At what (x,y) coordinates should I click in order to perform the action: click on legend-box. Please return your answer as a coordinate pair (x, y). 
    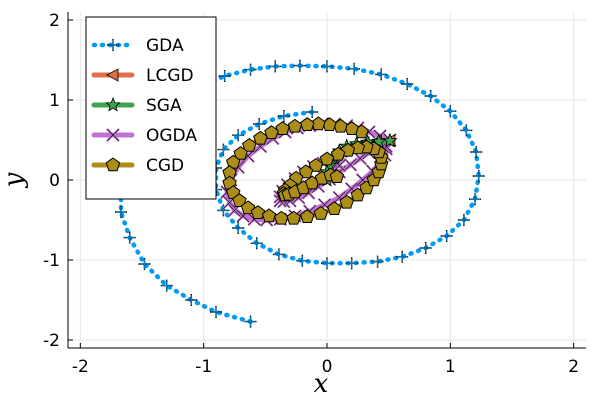
    Looking at the image, I should click on (151, 108).